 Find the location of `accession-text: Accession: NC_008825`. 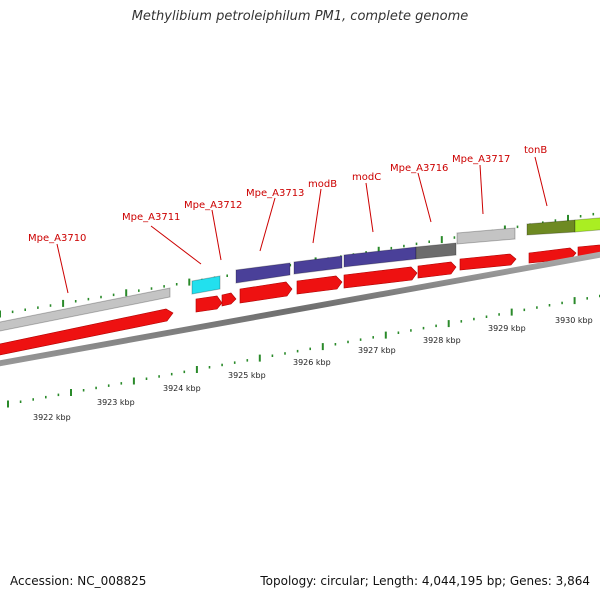

accession-text: Accession: NC_008825 is located at coordinates (78, 581).